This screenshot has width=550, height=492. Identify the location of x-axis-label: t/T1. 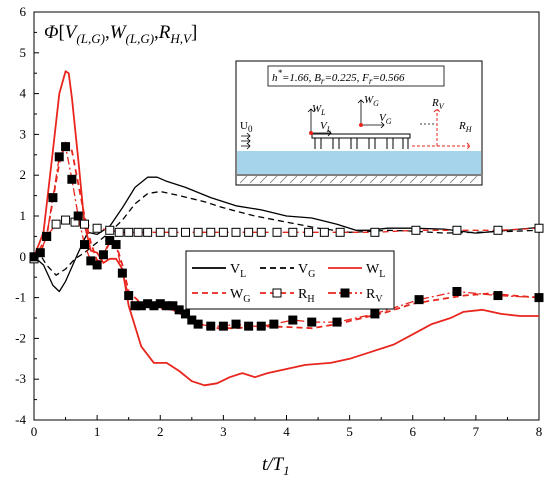
(276, 466).